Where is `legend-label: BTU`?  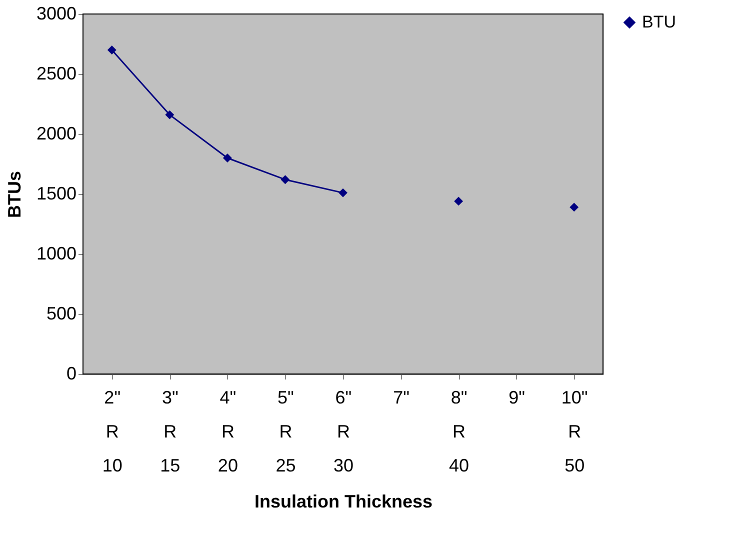 legend-label: BTU is located at coordinates (659, 22).